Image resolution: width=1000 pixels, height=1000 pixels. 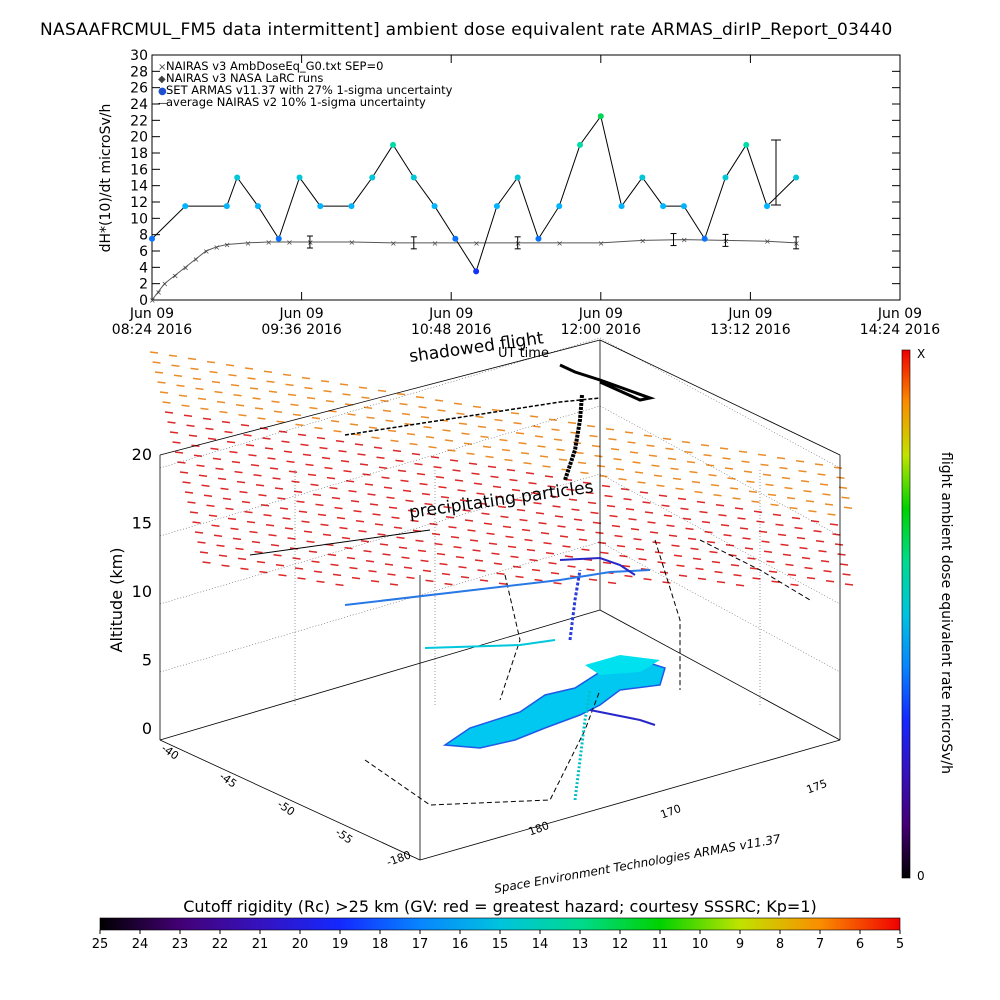 I want to click on legend-marker: ●, so click(x=162, y=91).